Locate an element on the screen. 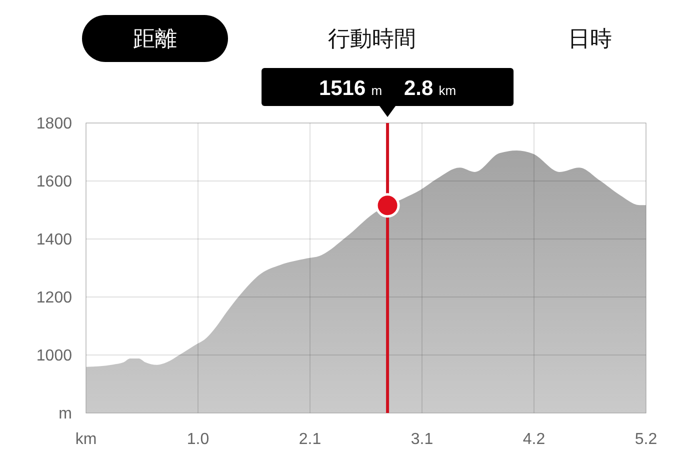 The width and height of the screenshot is (699, 466). y-tick-label: m is located at coordinates (65, 414).